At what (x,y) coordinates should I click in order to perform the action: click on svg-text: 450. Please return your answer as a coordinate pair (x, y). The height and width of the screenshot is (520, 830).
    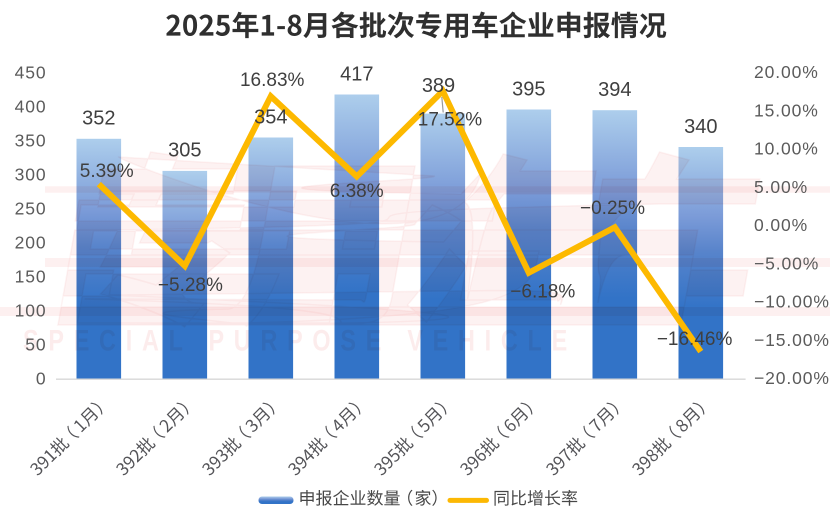
    Looking at the image, I should click on (31, 72).